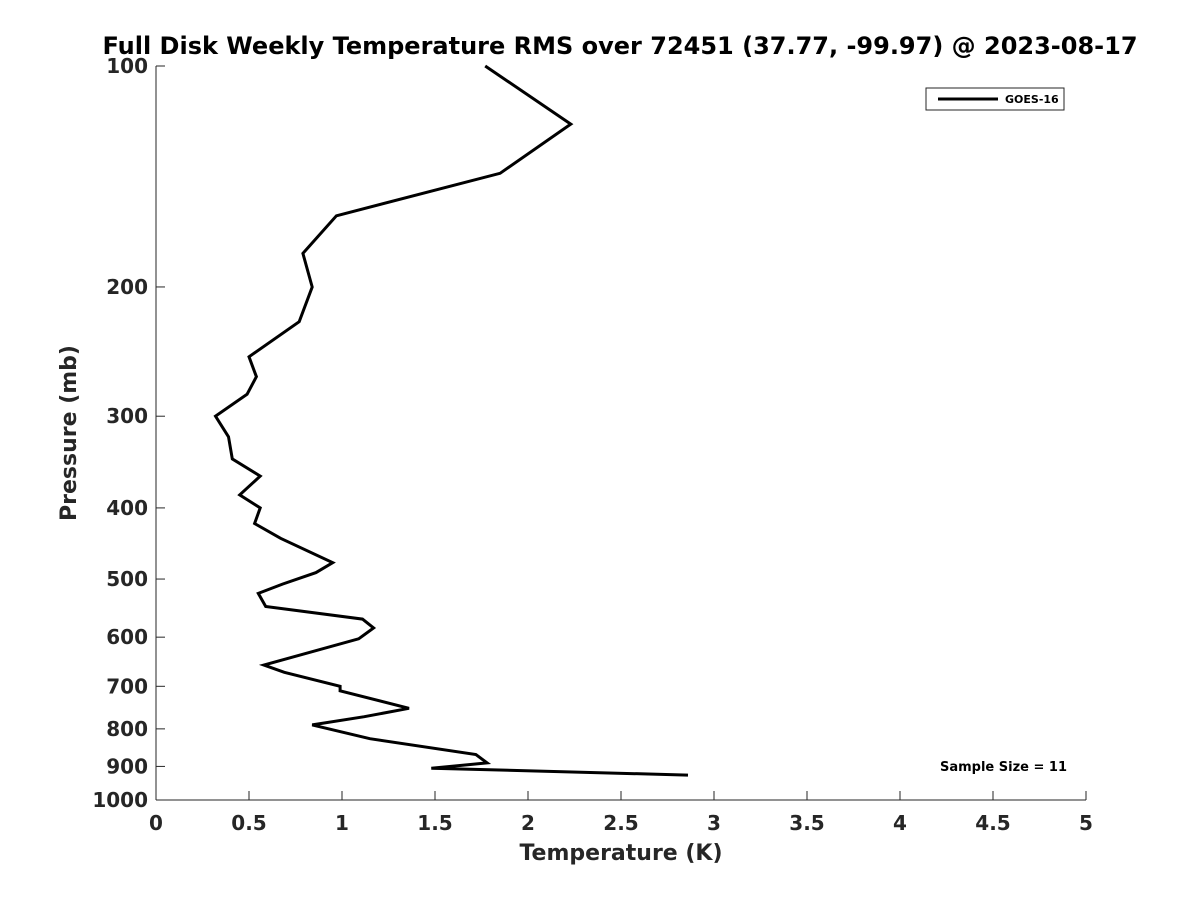  What do you see at coordinates (714, 823) in the screenshot?
I see `x-tick-label: 3` at bounding box center [714, 823].